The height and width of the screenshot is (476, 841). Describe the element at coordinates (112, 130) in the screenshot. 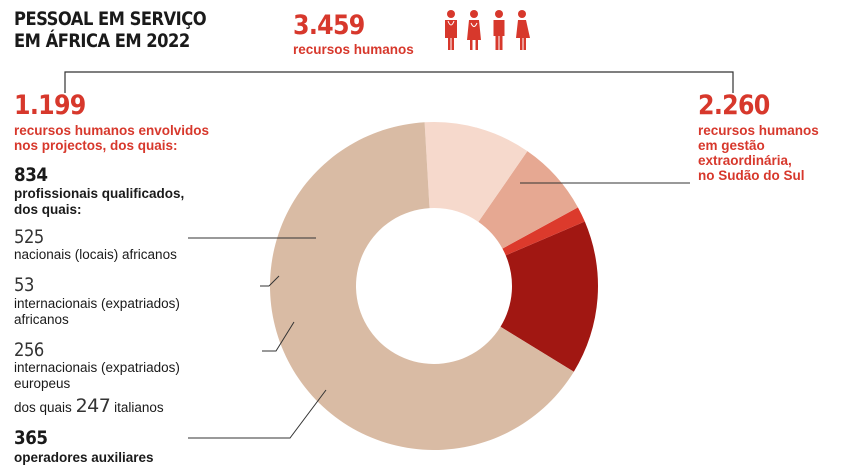

I see `projects-label-line-1: recursos humanos envolvidos` at that location.